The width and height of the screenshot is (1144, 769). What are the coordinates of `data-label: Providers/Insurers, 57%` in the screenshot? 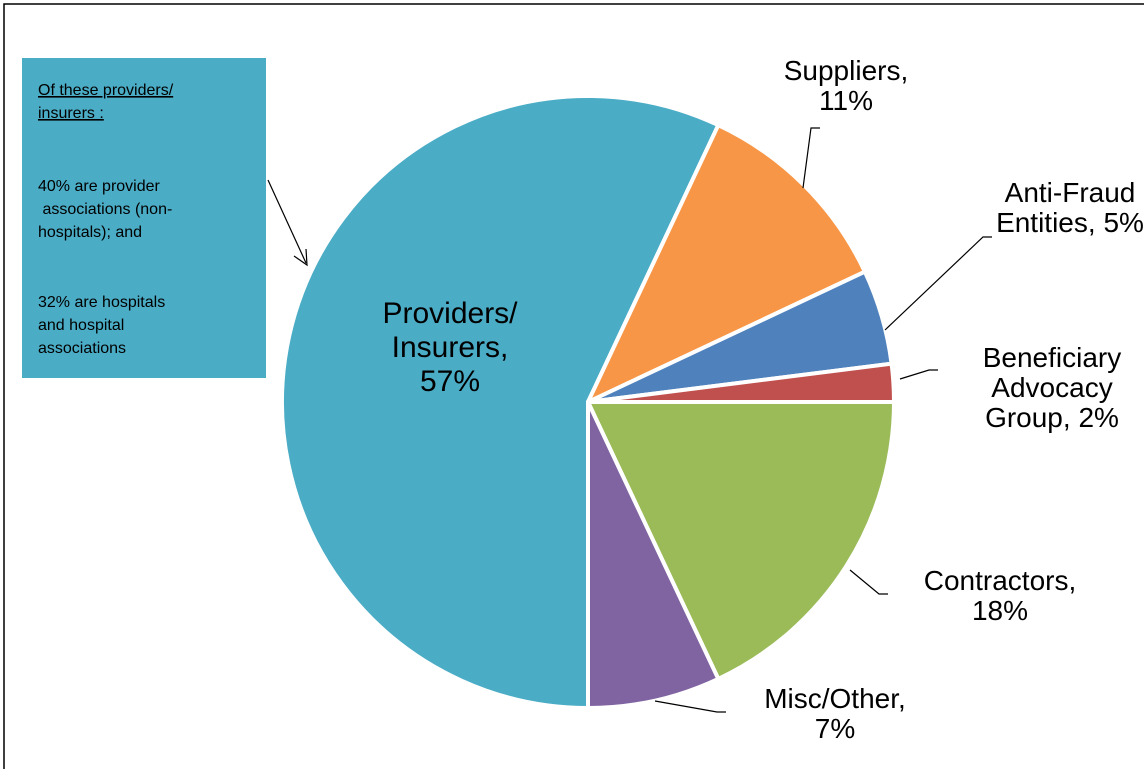 It's located at (450, 347).